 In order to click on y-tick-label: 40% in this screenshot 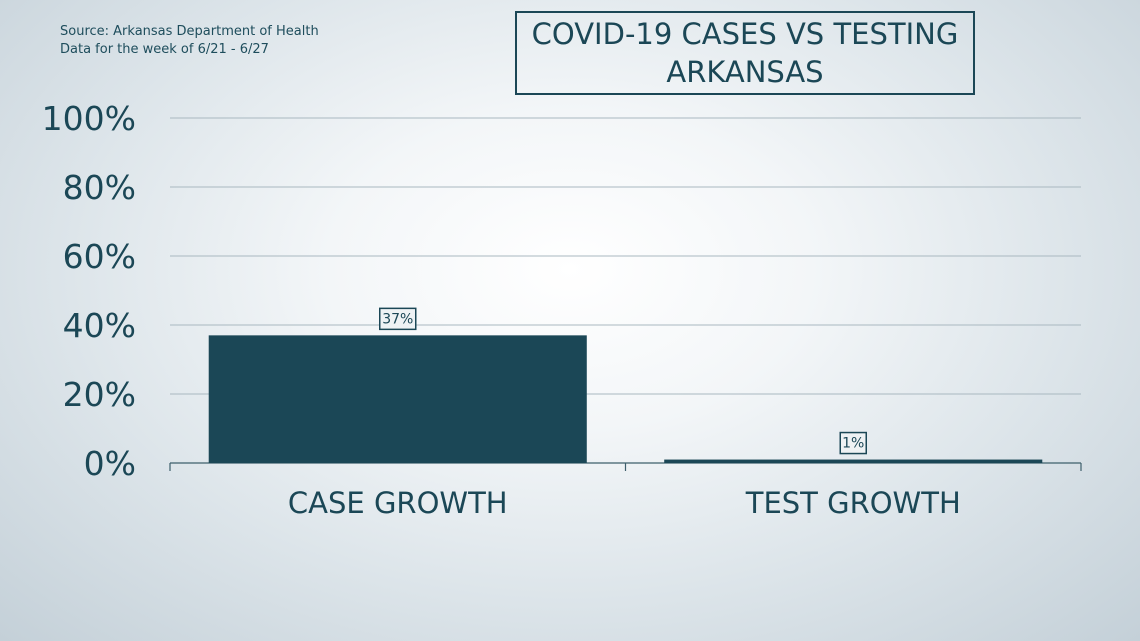, I will do `click(99, 325)`.